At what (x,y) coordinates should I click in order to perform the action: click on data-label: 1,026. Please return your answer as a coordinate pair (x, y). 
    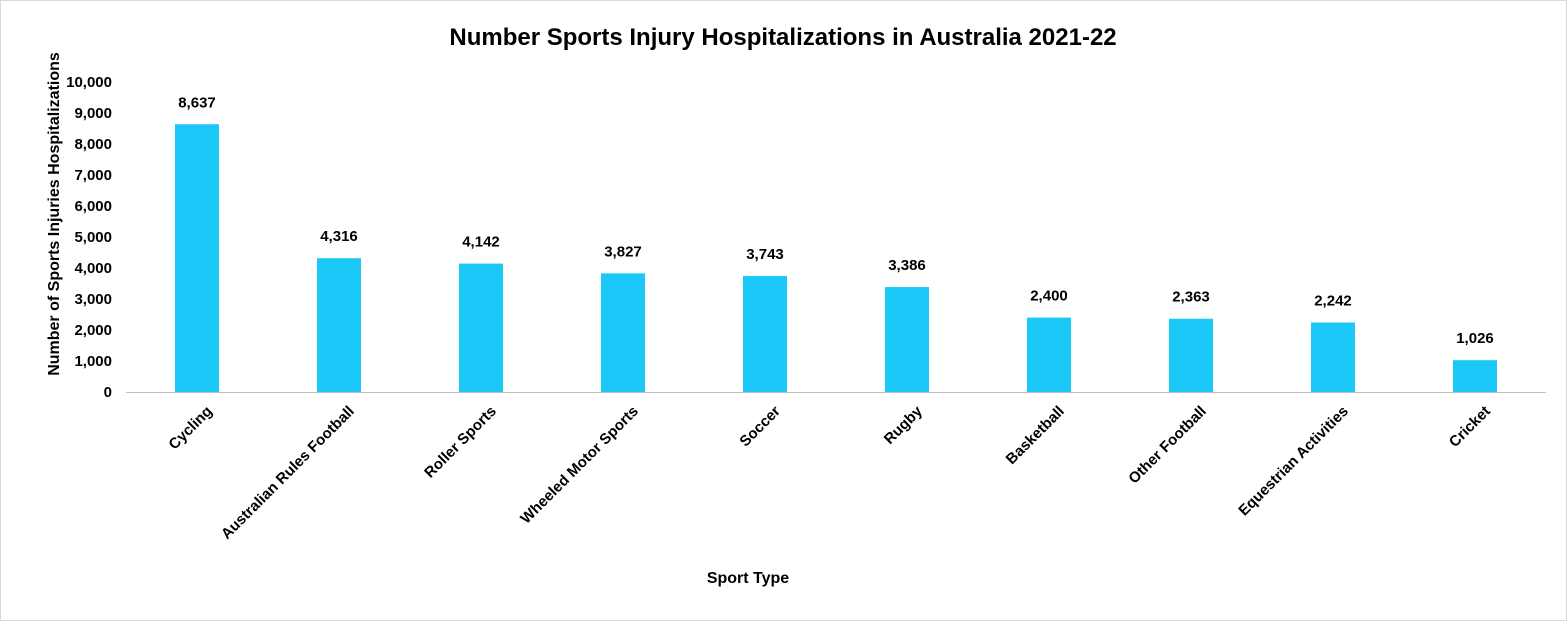
    Looking at the image, I should click on (1475, 338).